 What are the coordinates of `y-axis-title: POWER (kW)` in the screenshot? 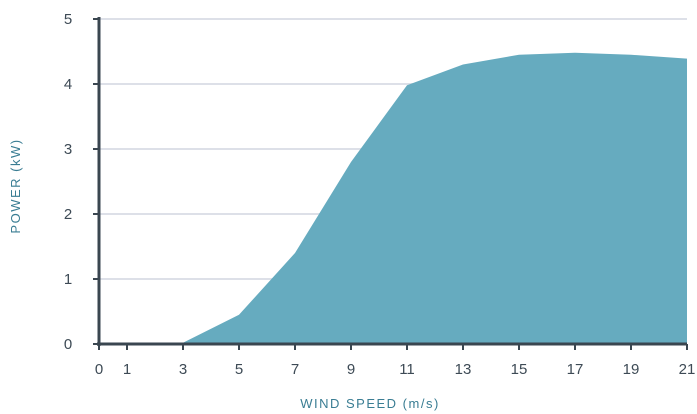 It's located at (15, 185).